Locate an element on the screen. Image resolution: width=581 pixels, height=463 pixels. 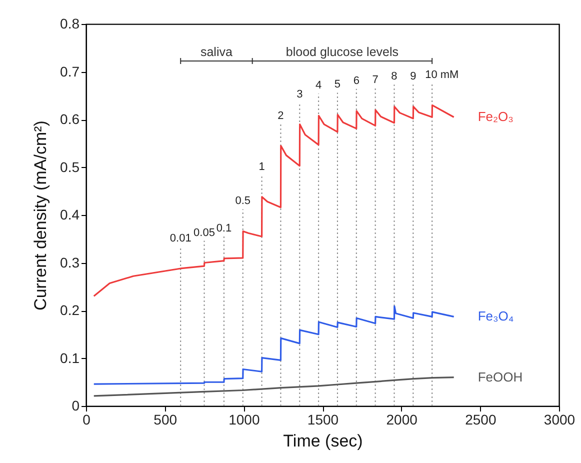
y-tick-label: 0.7 is located at coordinates (70, 71).